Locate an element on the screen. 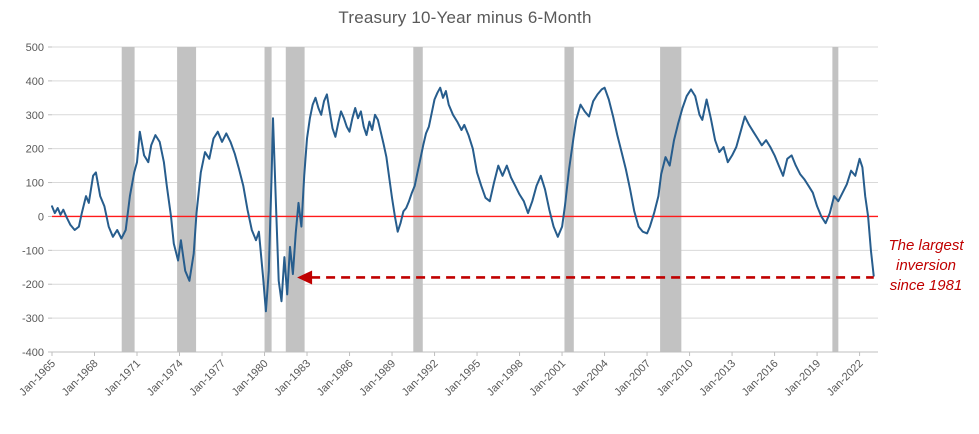 The image size is (979, 434). x-tick-label: Jan-1974 is located at coordinates (165, 378).